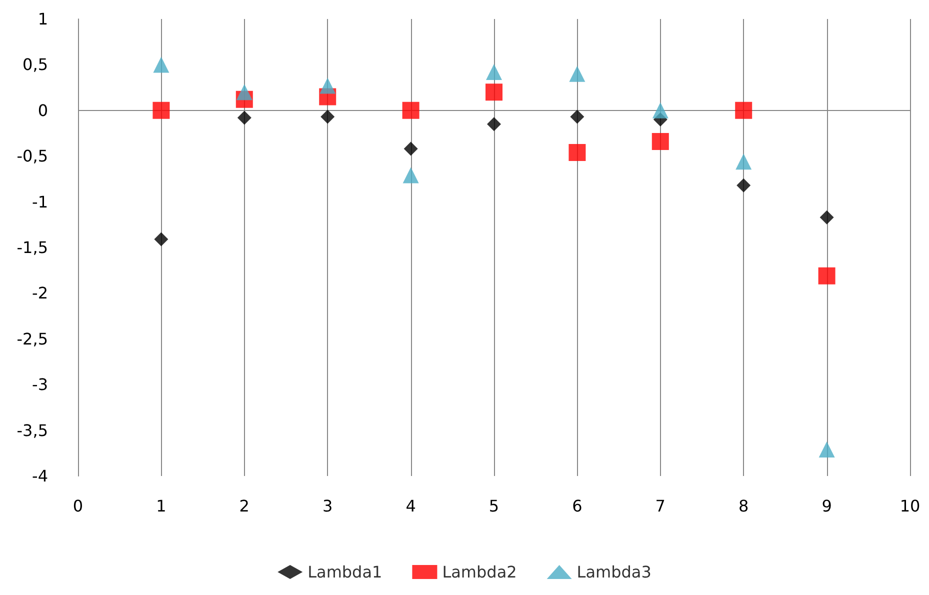  What do you see at coordinates (161, 506) in the screenshot?
I see `x-tick-label: 1` at bounding box center [161, 506].